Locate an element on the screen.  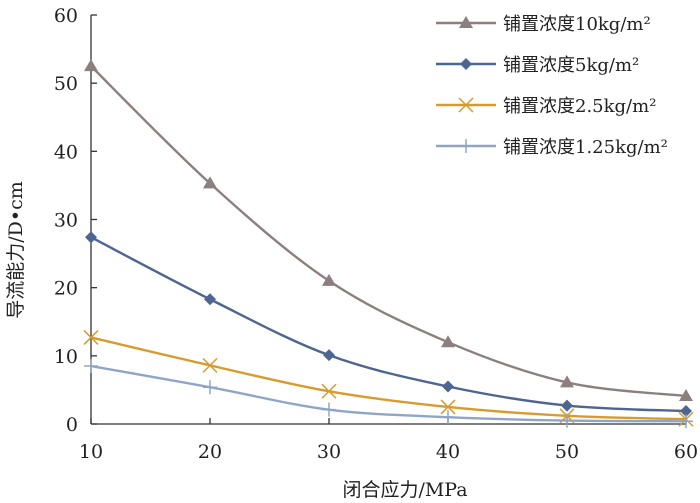
y-tick-label: 10 is located at coordinates (66, 357).